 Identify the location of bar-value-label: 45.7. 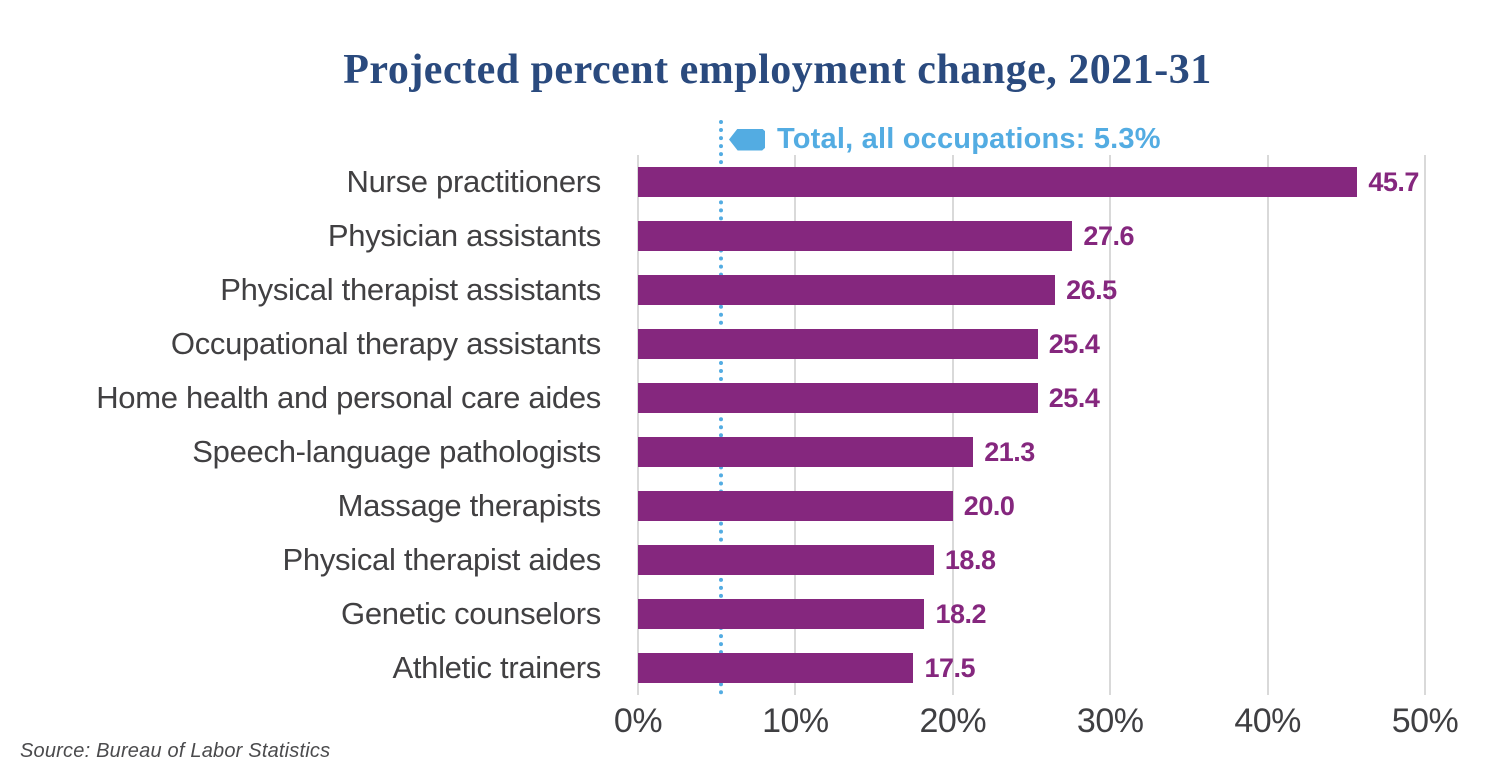
(1393, 181).